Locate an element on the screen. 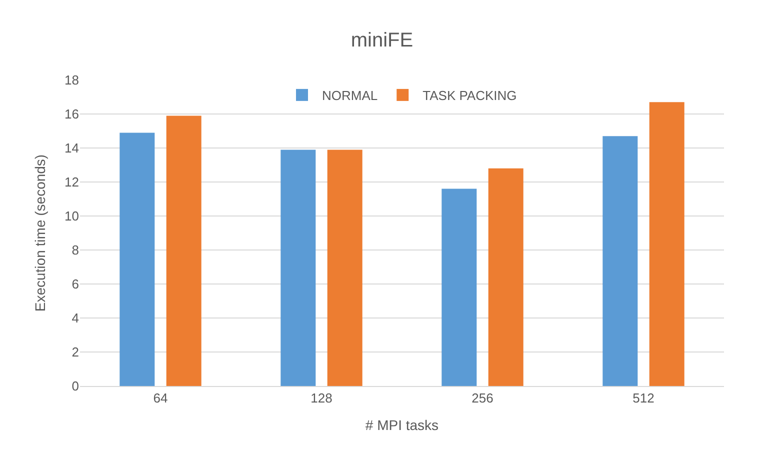  x-tick-label: 64 is located at coordinates (160, 398).